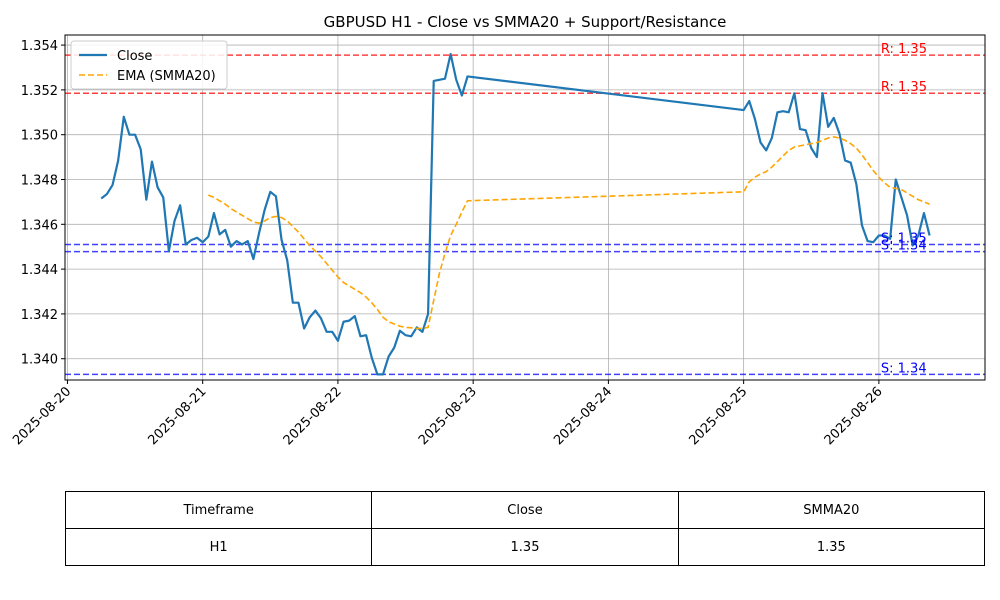 The height and width of the screenshot is (600, 1000). Describe the element at coordinates (904, 238) in the screenshot. I see `support-label: S: 1.35` at that location.